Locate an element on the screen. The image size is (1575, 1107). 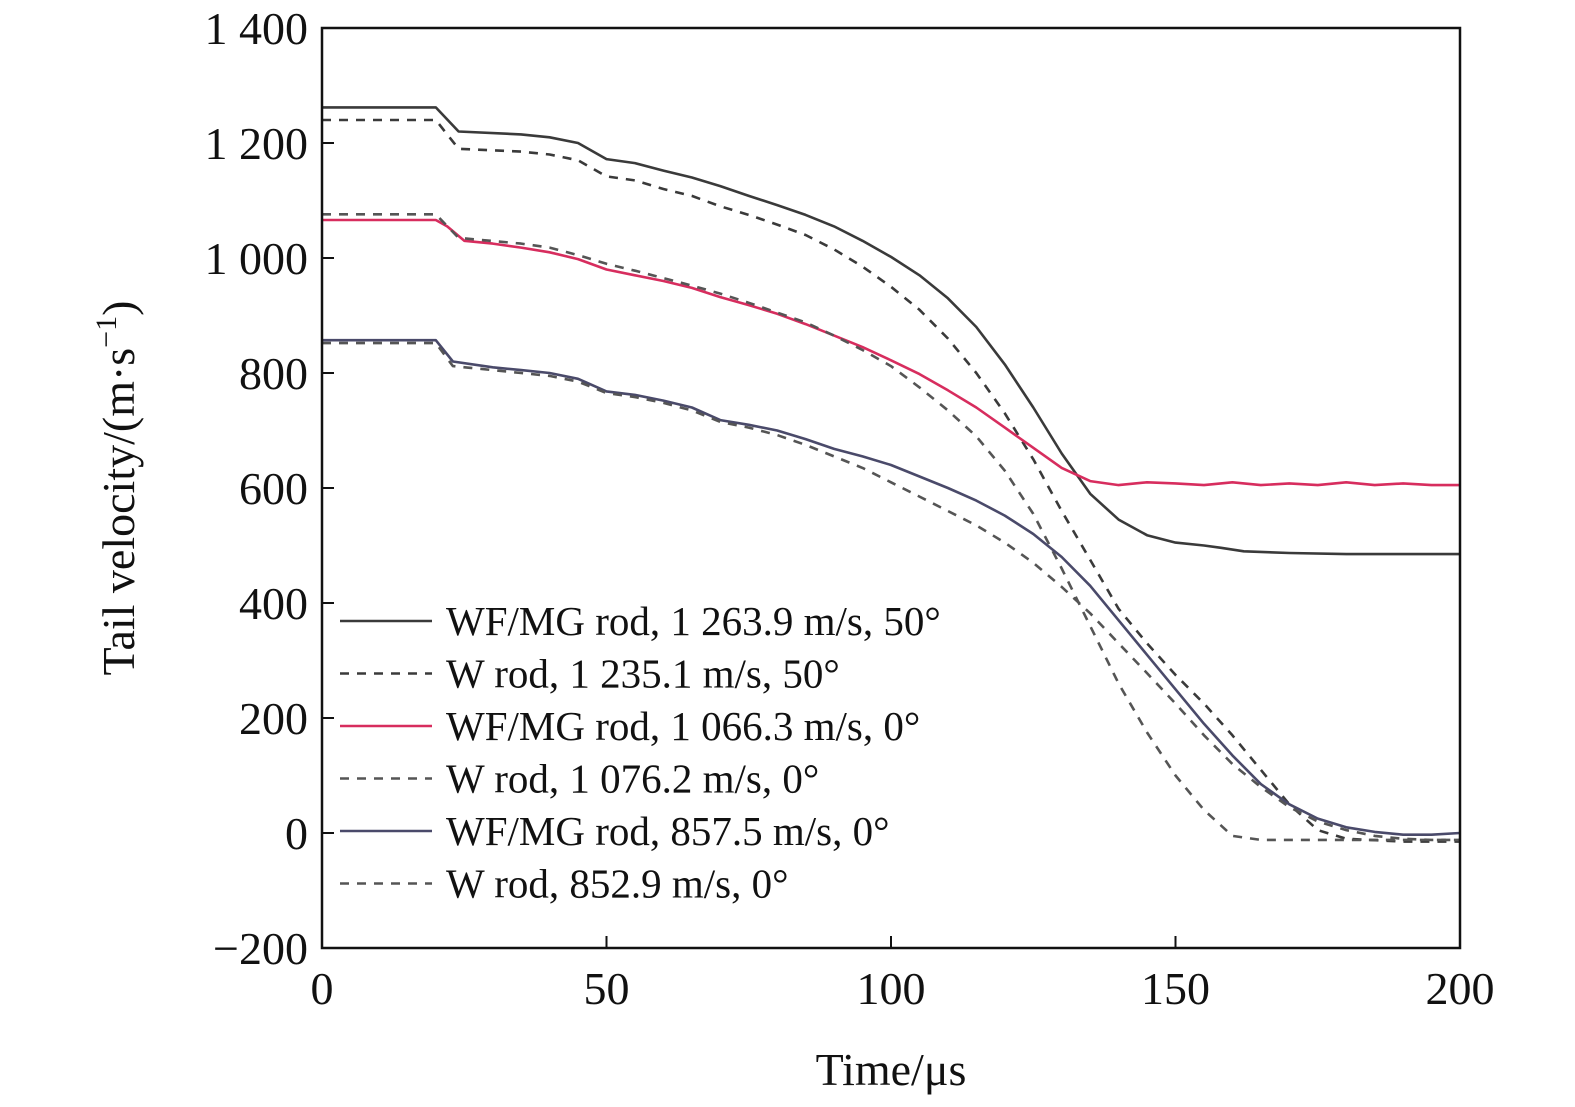
y-axis-title: Tail velocity/(m·s−1) is located at coordinates (117, 488).